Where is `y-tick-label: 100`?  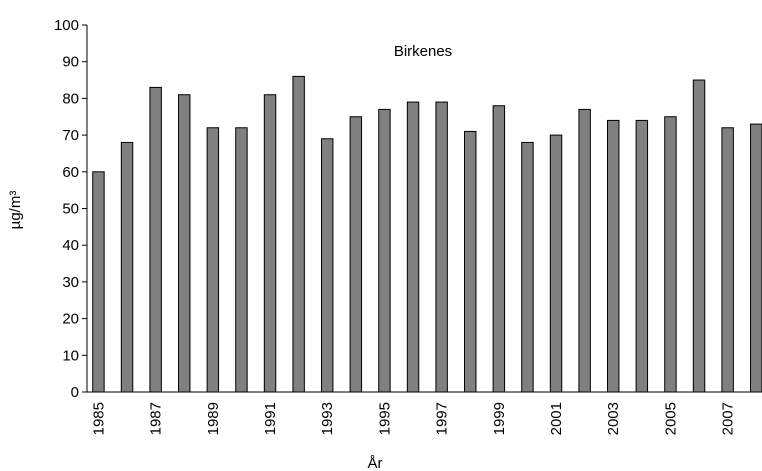 y-tick-label: 100 is located at coordinates (66, 25).